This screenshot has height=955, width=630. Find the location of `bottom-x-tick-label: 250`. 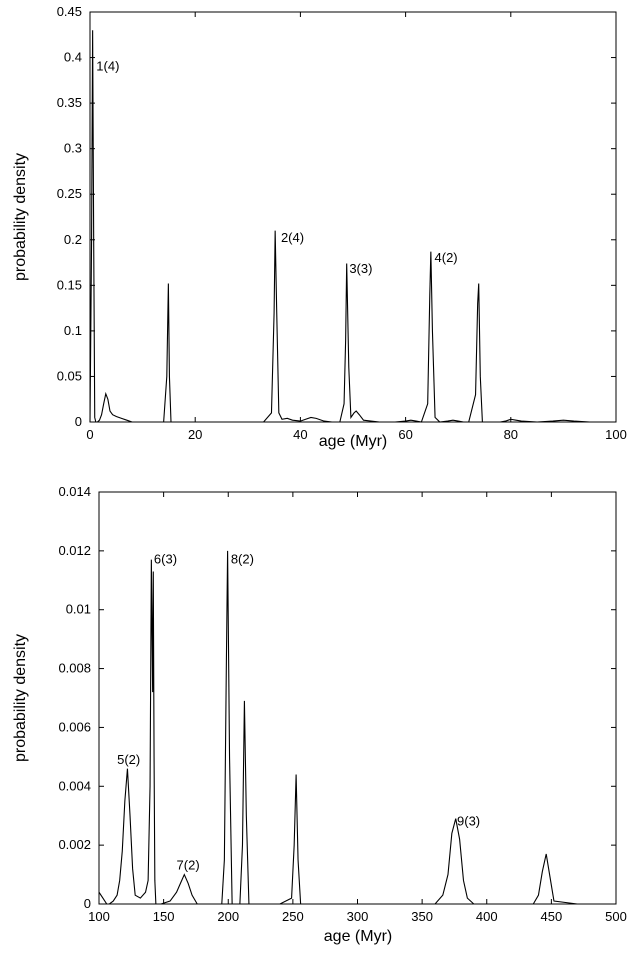

bottom-x-tick-label: 250 is located at coordinates (293, 916).